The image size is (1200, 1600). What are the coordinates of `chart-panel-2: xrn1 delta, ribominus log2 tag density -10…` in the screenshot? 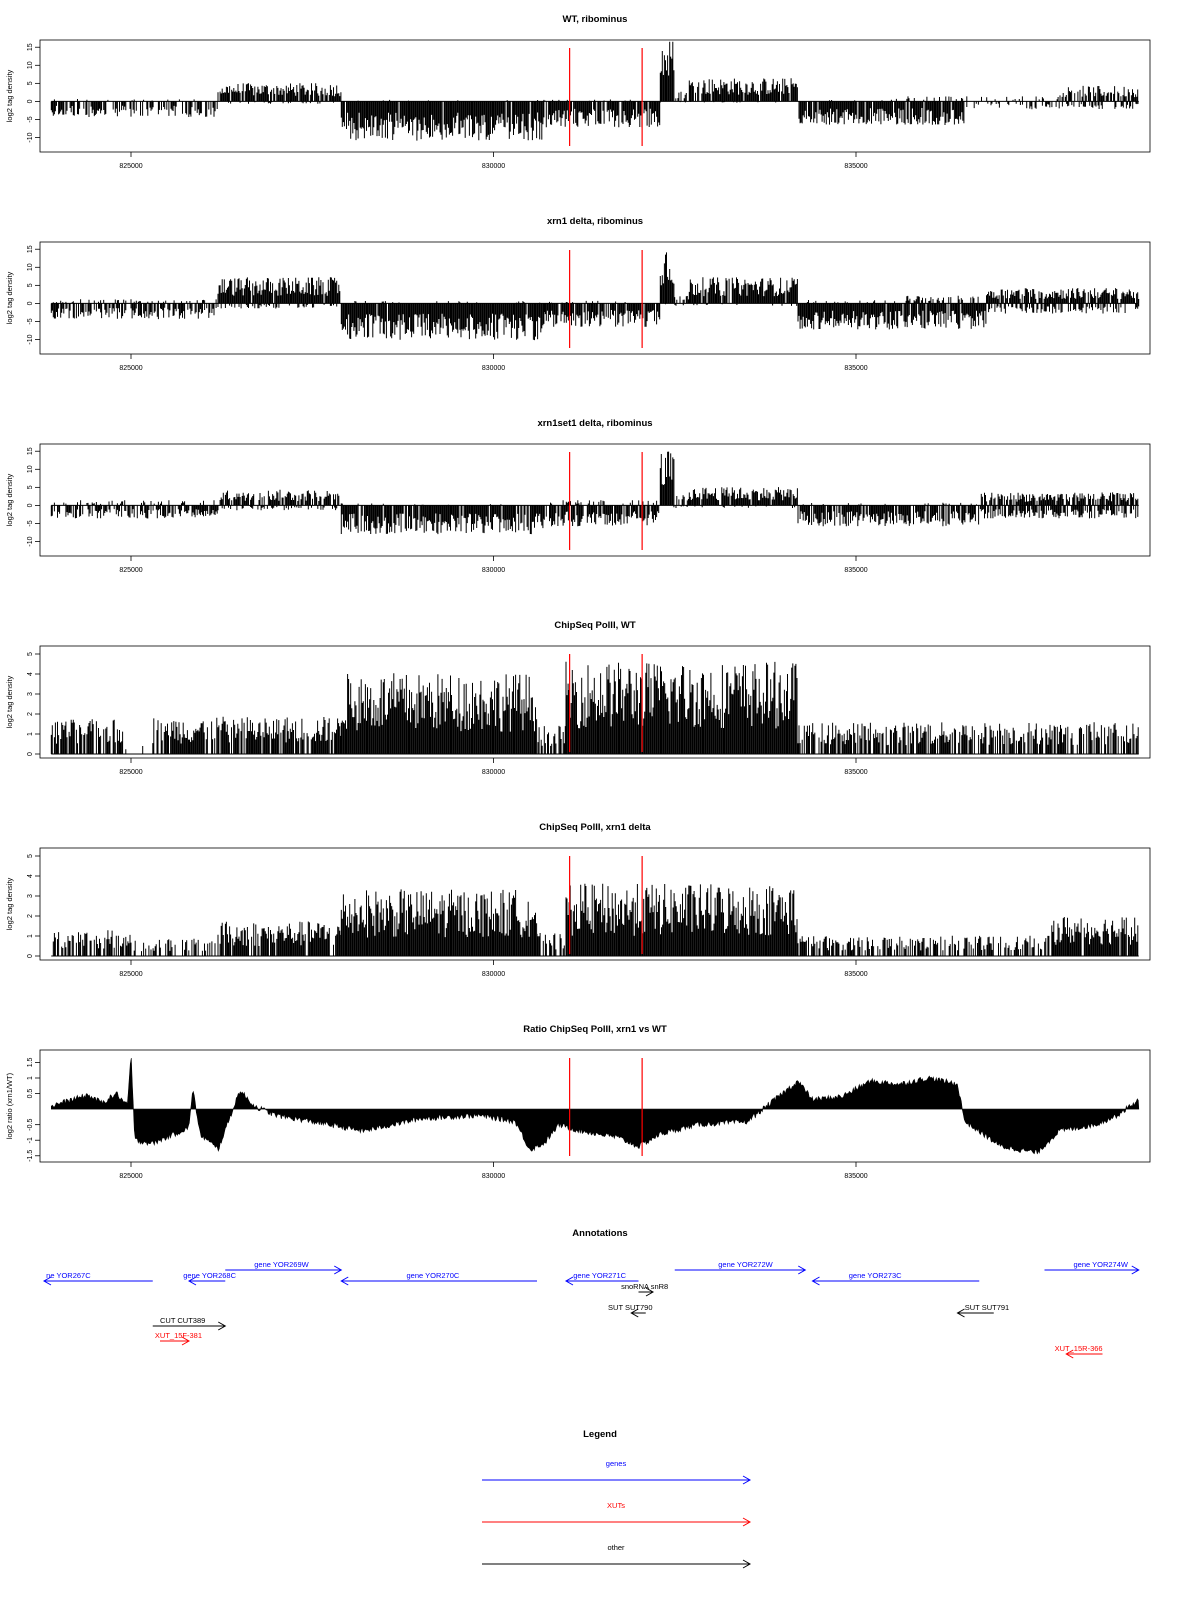 It's located at (578, 294).